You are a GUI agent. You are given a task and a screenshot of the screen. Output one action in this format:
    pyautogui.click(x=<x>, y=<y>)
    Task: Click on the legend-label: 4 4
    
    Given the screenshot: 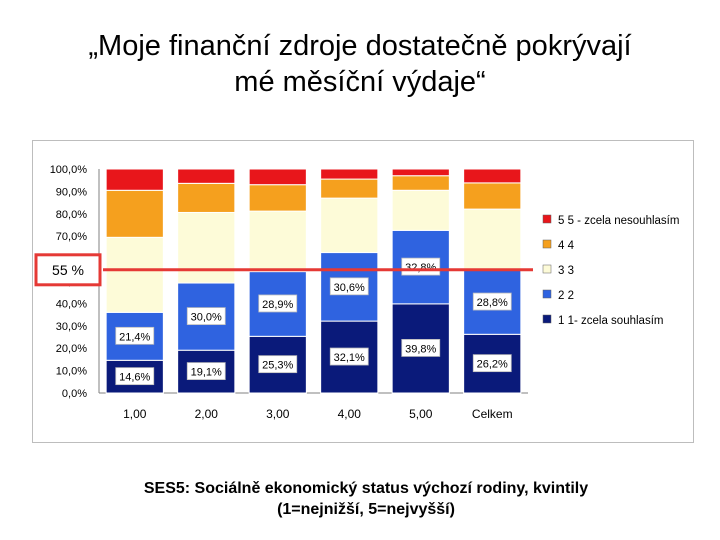 What is the action you would take?
    pyautogui.click(x=566, y=246)
    